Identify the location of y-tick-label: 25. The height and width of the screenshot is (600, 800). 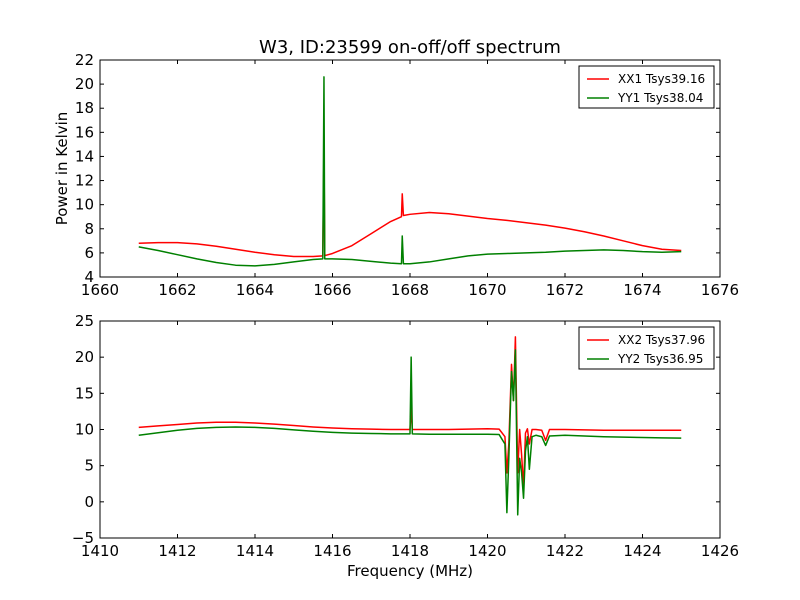
(84, 321).